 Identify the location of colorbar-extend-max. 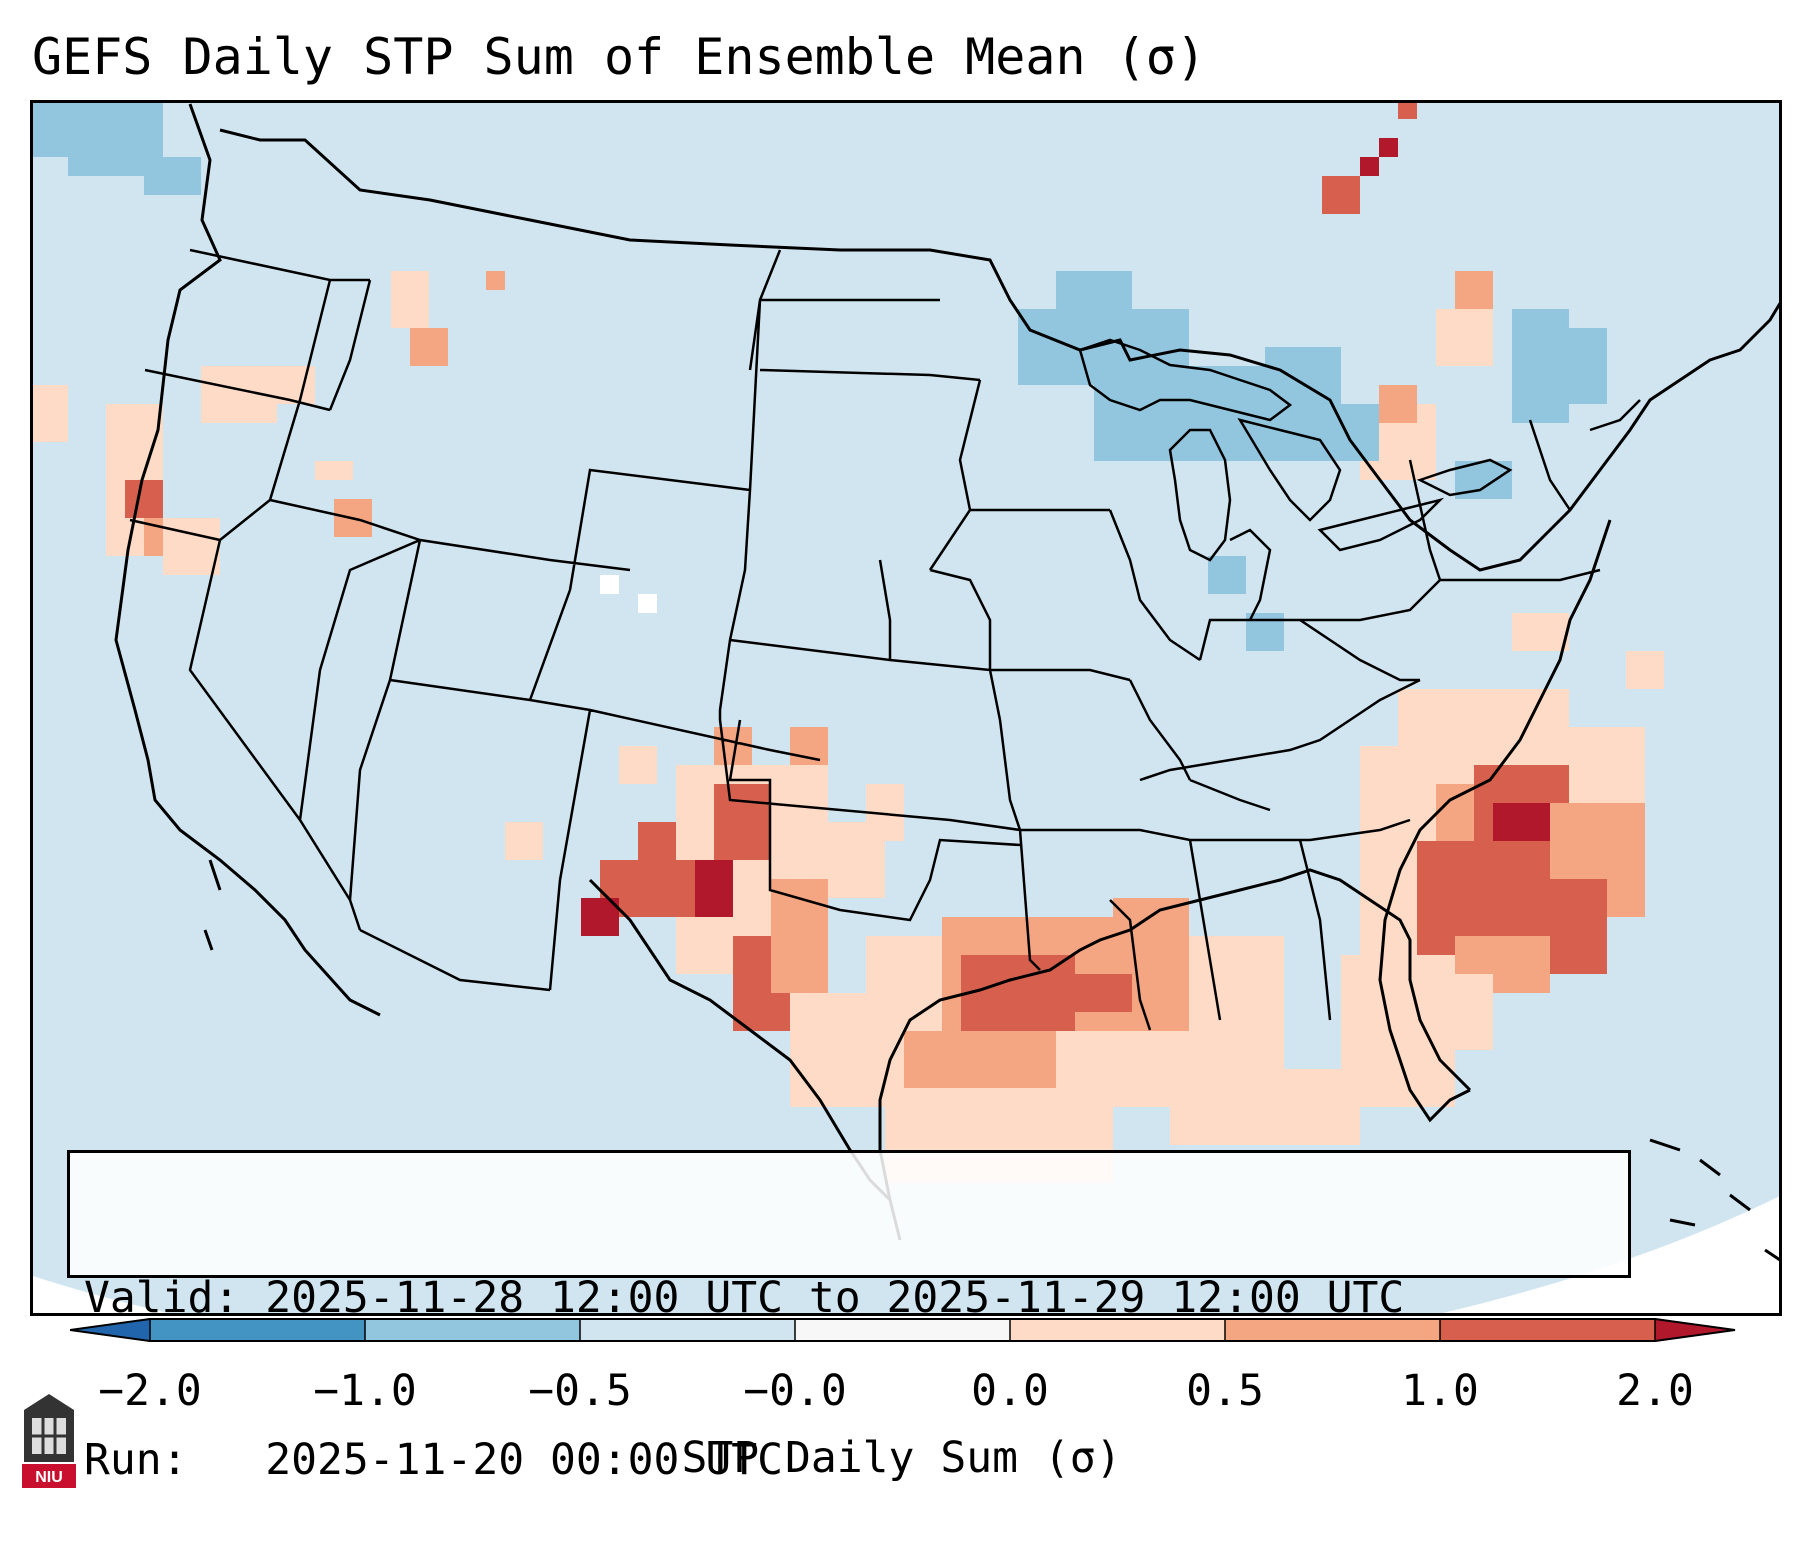
(1695, 1330).